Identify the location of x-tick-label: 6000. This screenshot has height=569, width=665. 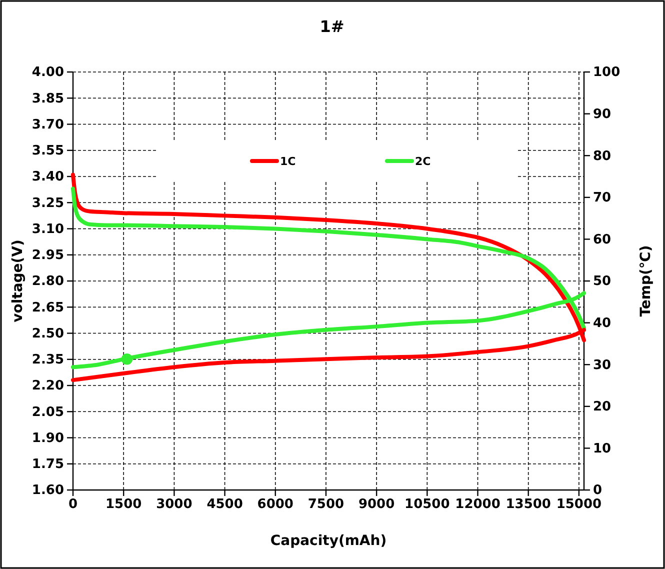
(275, 504).